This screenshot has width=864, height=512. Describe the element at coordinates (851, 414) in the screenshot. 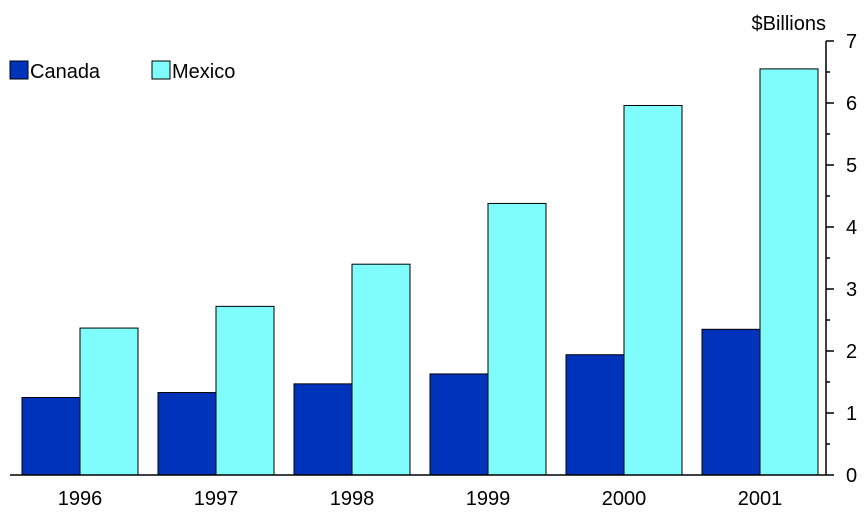

I see `y-tick-label: 1` at that location.